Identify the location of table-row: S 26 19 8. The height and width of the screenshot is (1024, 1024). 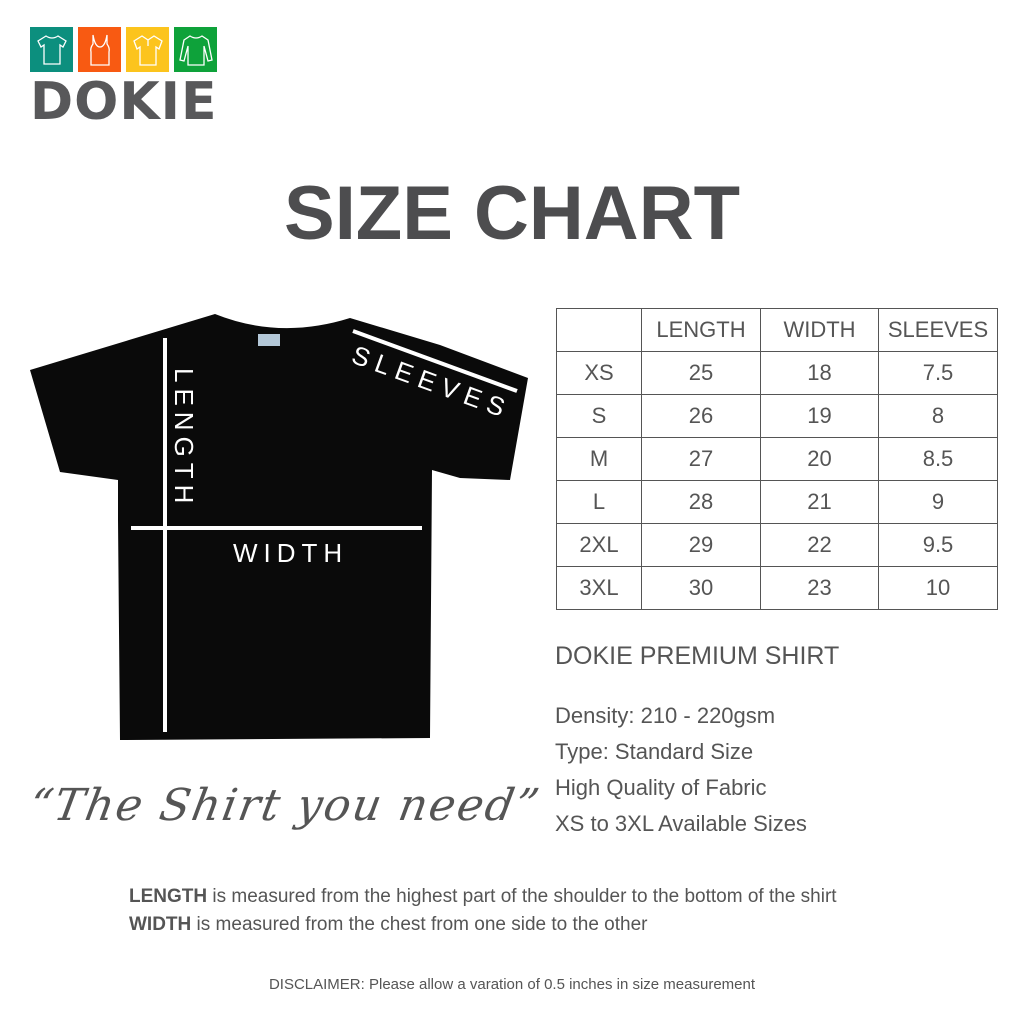
(777, 416).